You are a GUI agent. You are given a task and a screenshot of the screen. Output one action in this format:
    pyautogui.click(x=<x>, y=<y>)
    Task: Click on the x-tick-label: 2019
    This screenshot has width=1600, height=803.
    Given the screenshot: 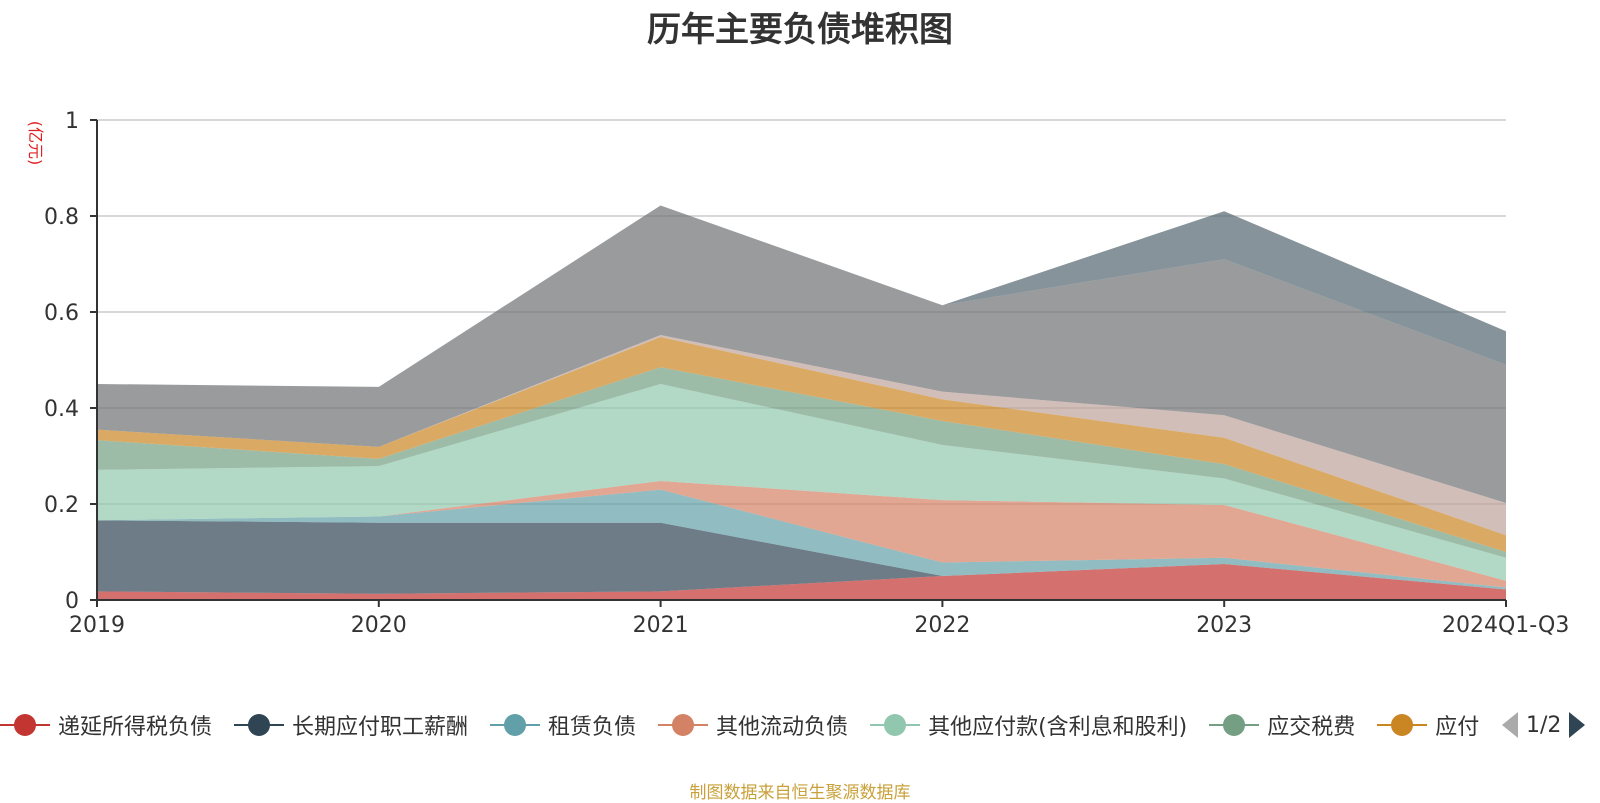 What is the action you would take?
    pyautogui.click(x=97, y=625)
    